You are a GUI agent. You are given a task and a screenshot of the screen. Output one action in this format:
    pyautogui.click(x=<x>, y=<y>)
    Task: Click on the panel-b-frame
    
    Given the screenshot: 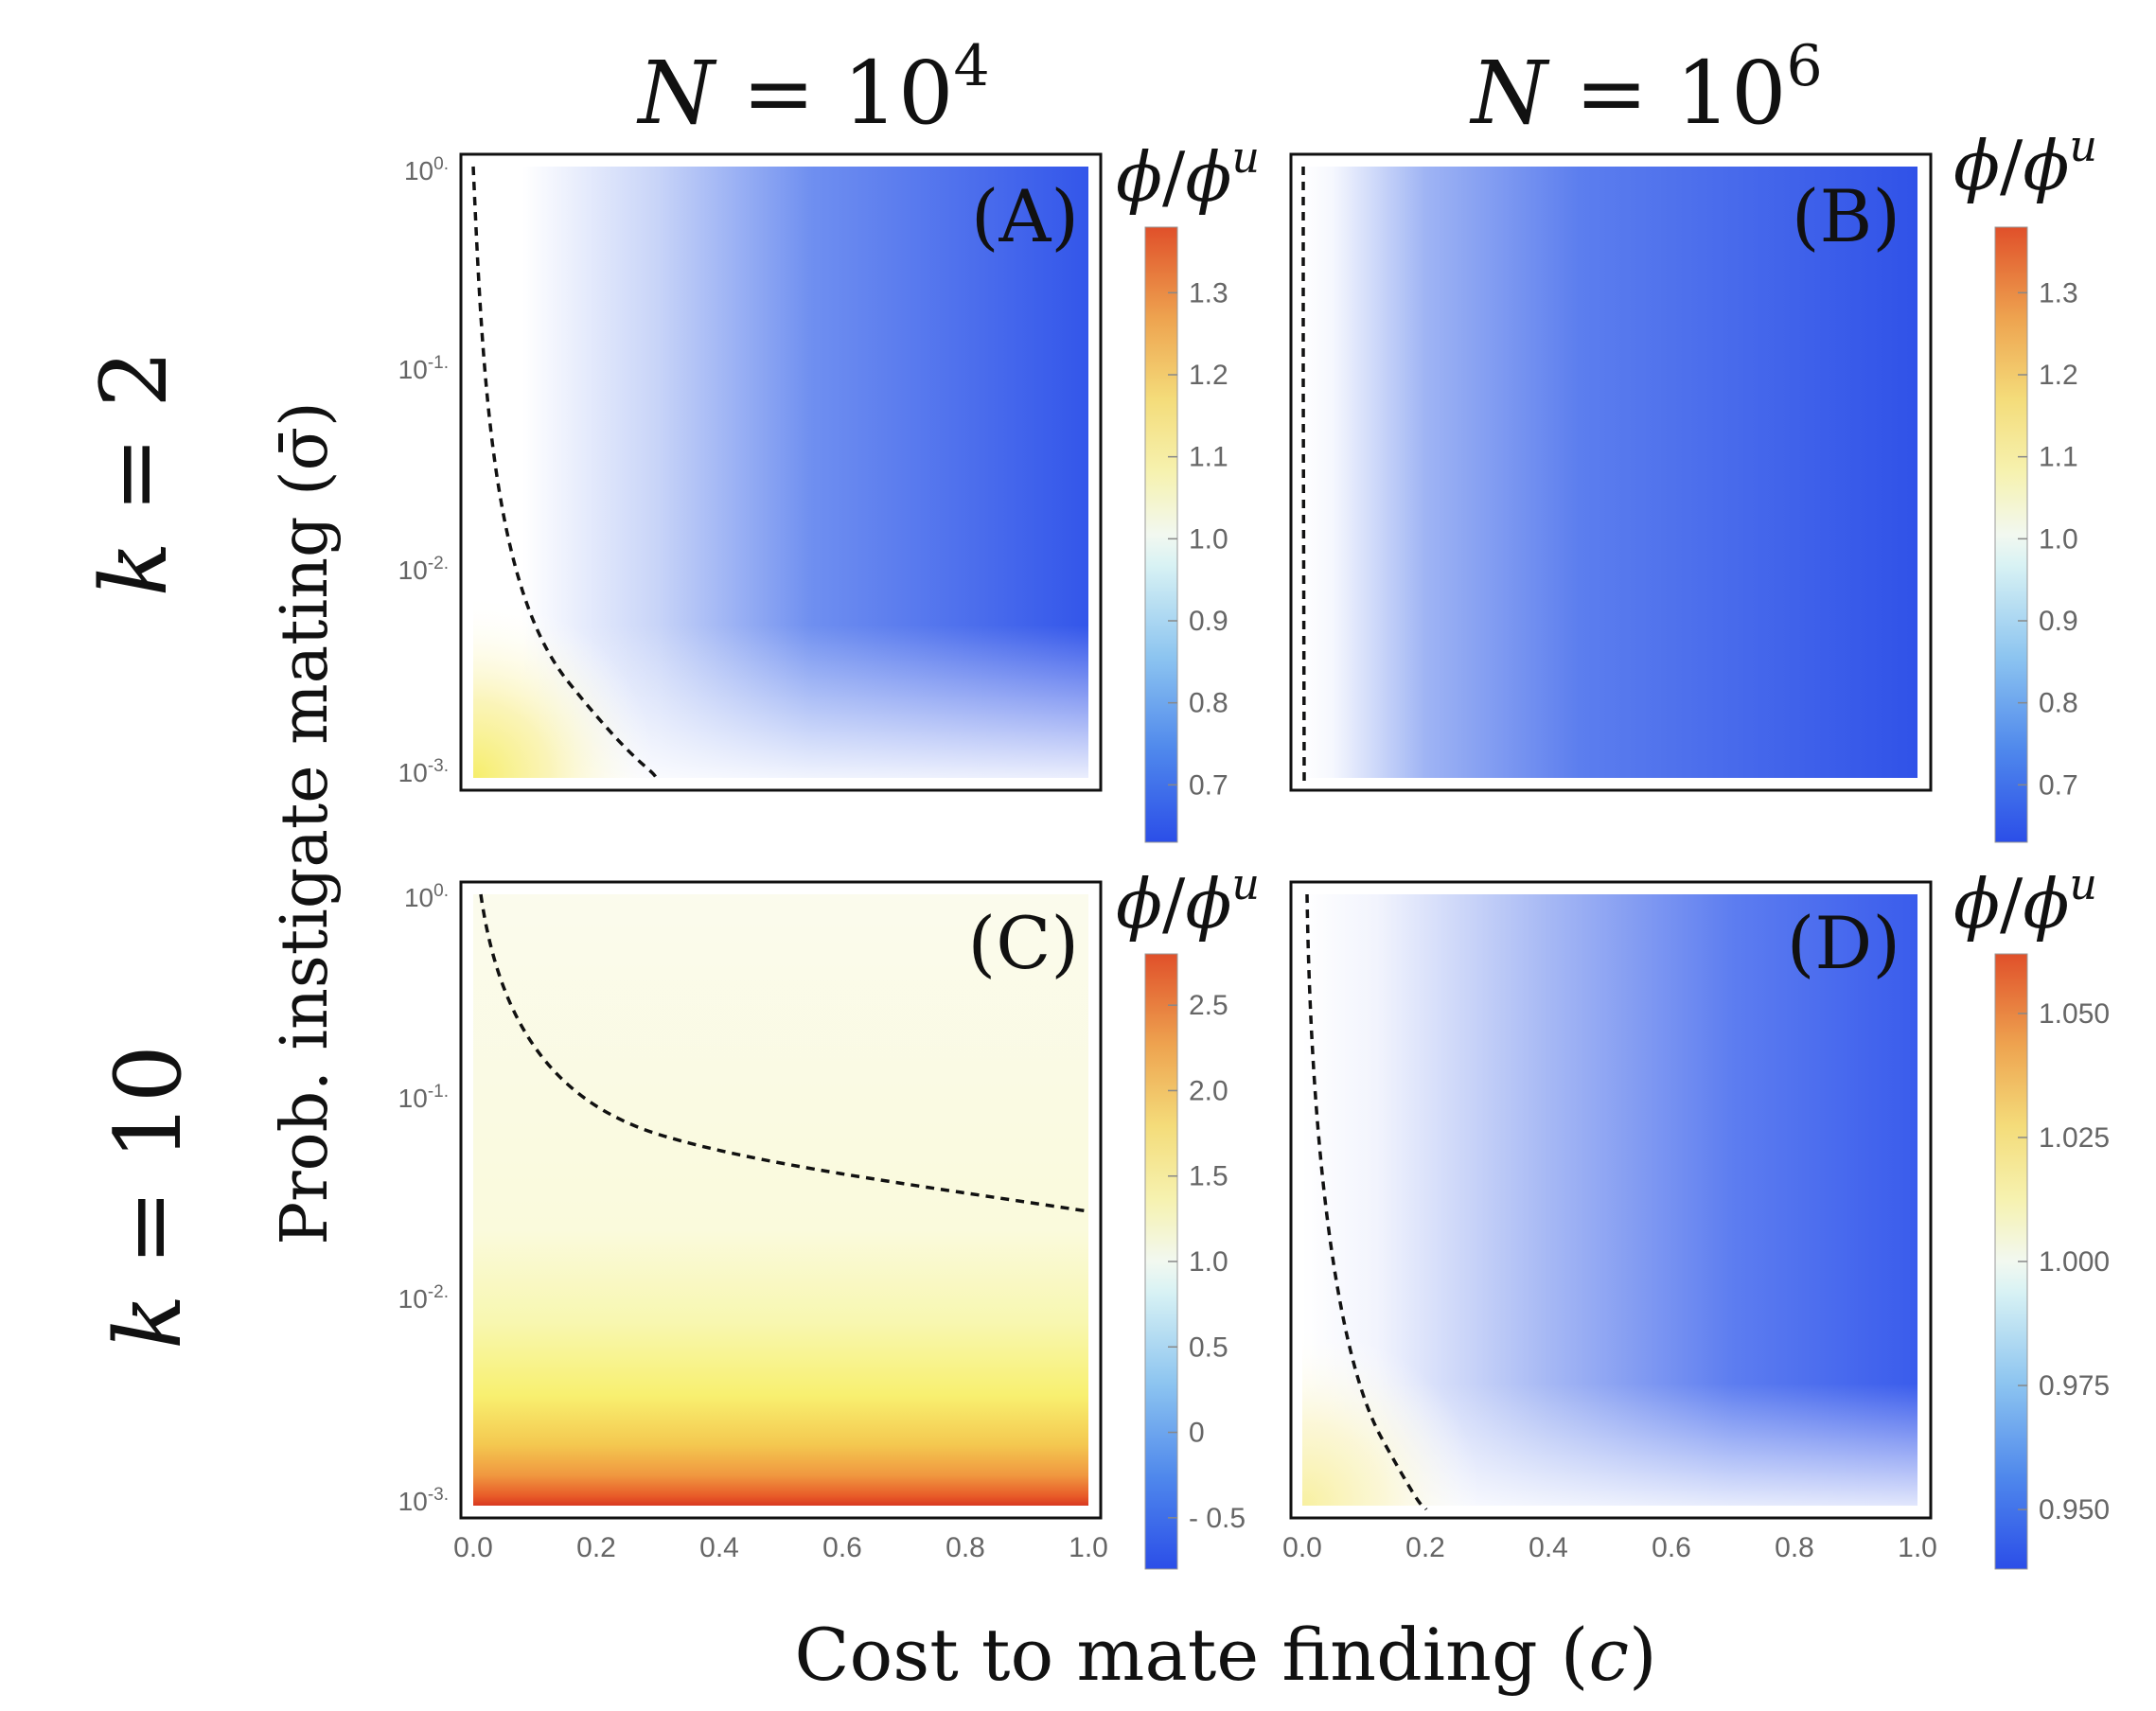 What is the action you would take?
    pyautogui.click(x=1611, y=472)
    